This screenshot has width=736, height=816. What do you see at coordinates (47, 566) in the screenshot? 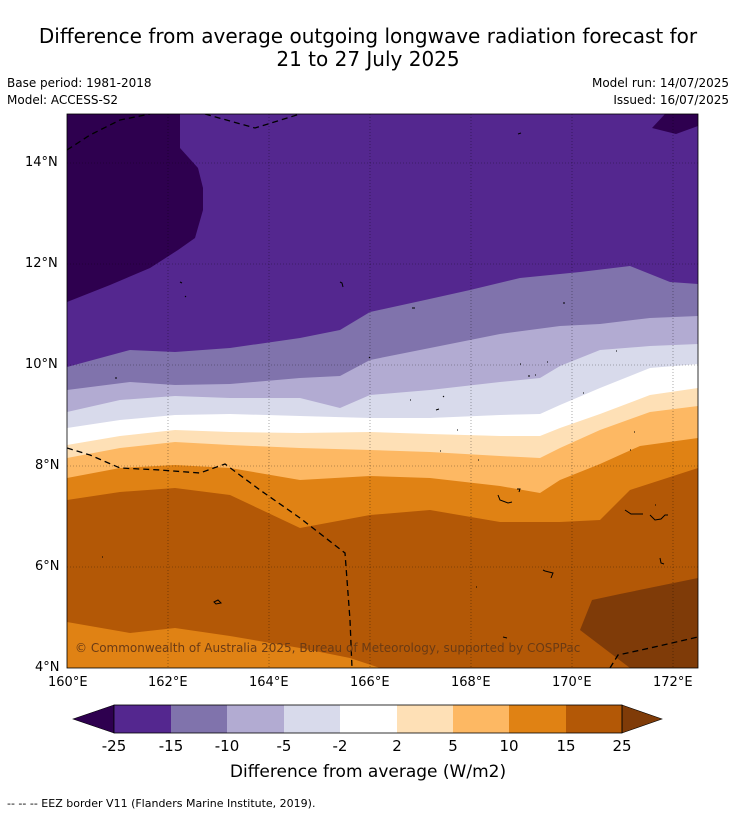
I see `lat-label-6n: 6°N` at bounding box center [47, 566].